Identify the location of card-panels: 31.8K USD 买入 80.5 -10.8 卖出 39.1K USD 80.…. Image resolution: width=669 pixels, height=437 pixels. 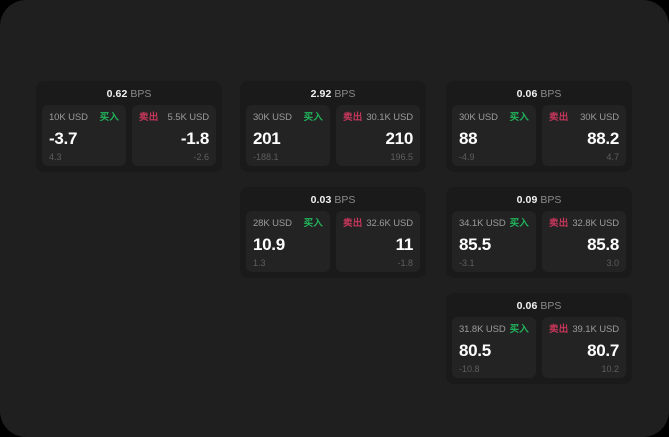
(539, 347).